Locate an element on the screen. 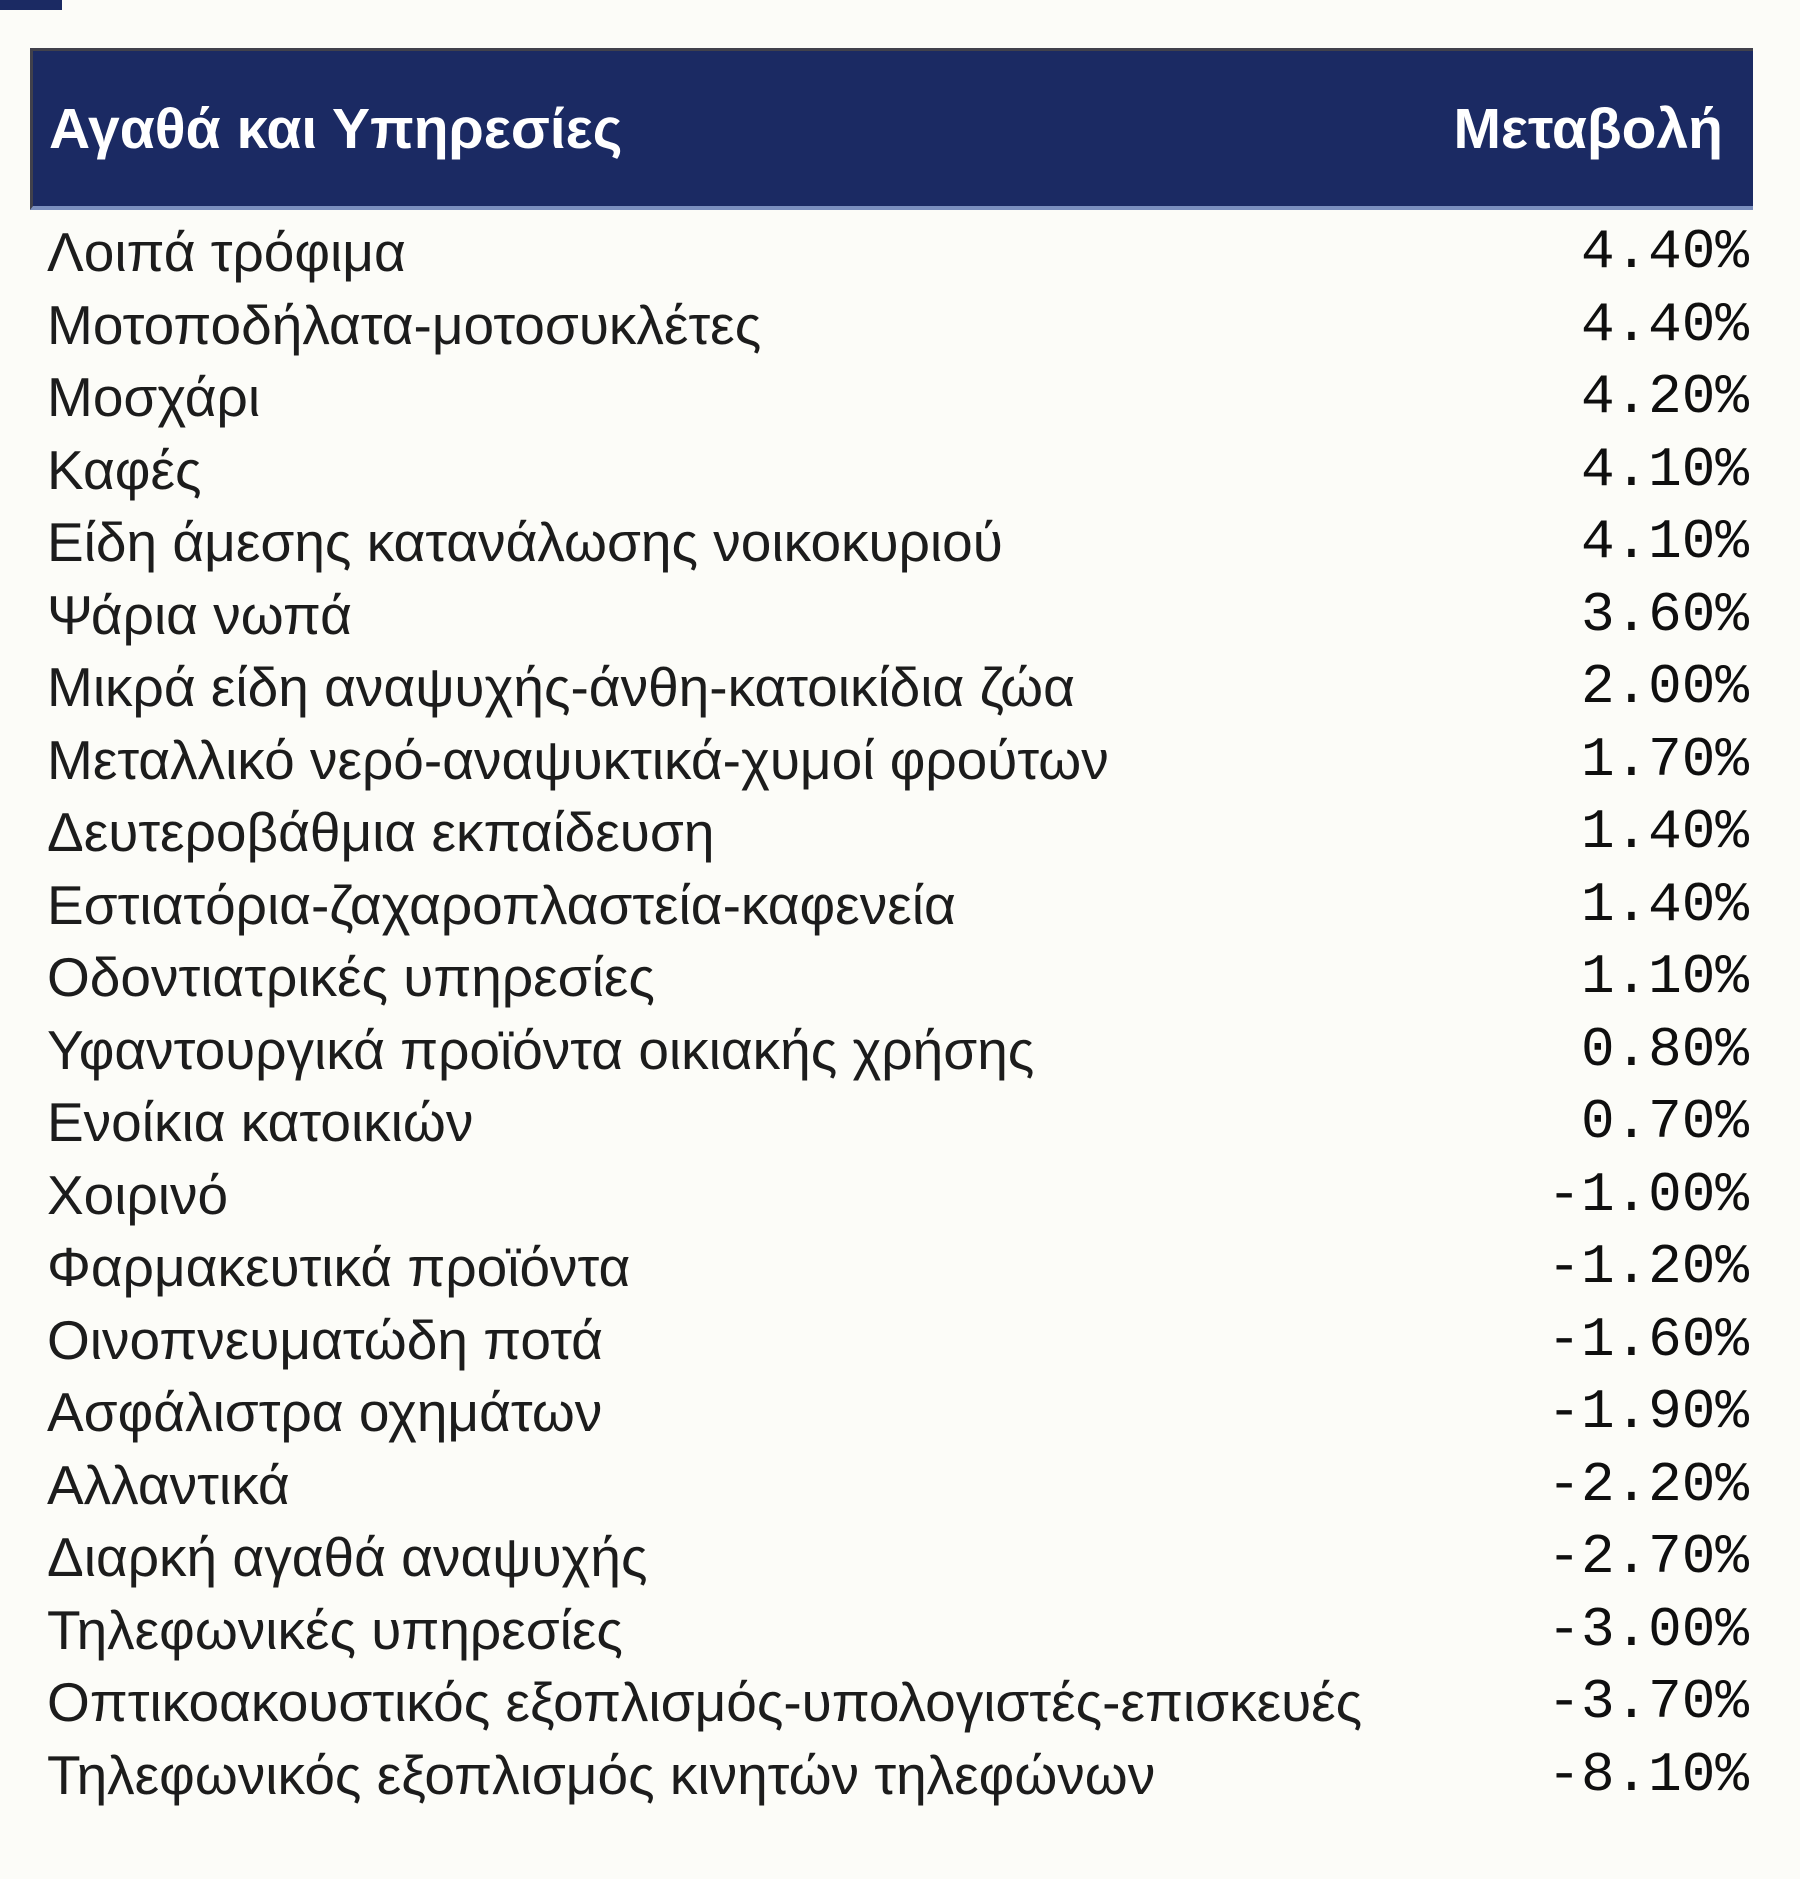  category-label: Εστιατόρια-ζαχαροπλαστεία-καφενεία is located at coordinates (501, 904).